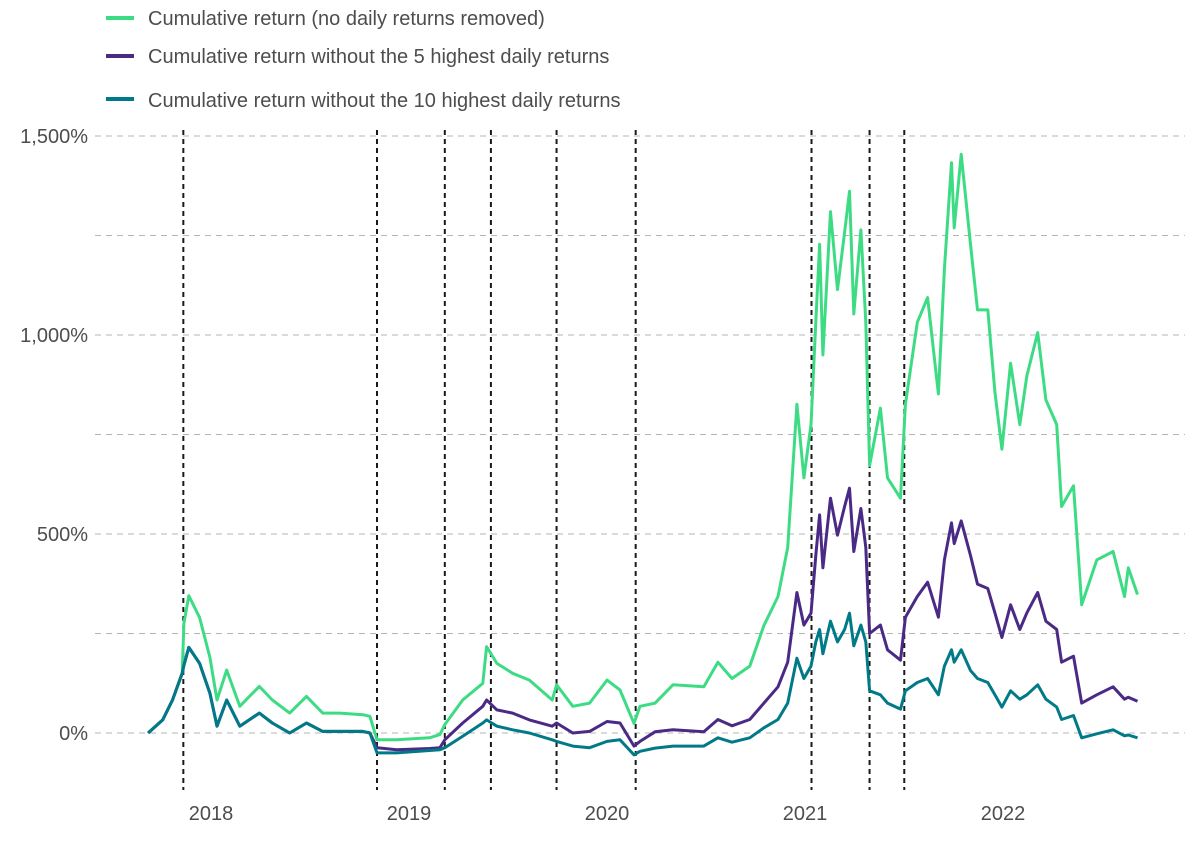 This screenshot has width=1200, height=855. I want to click on x-axis: 2018 2019 2020 2021 2022, so click(607, 814).